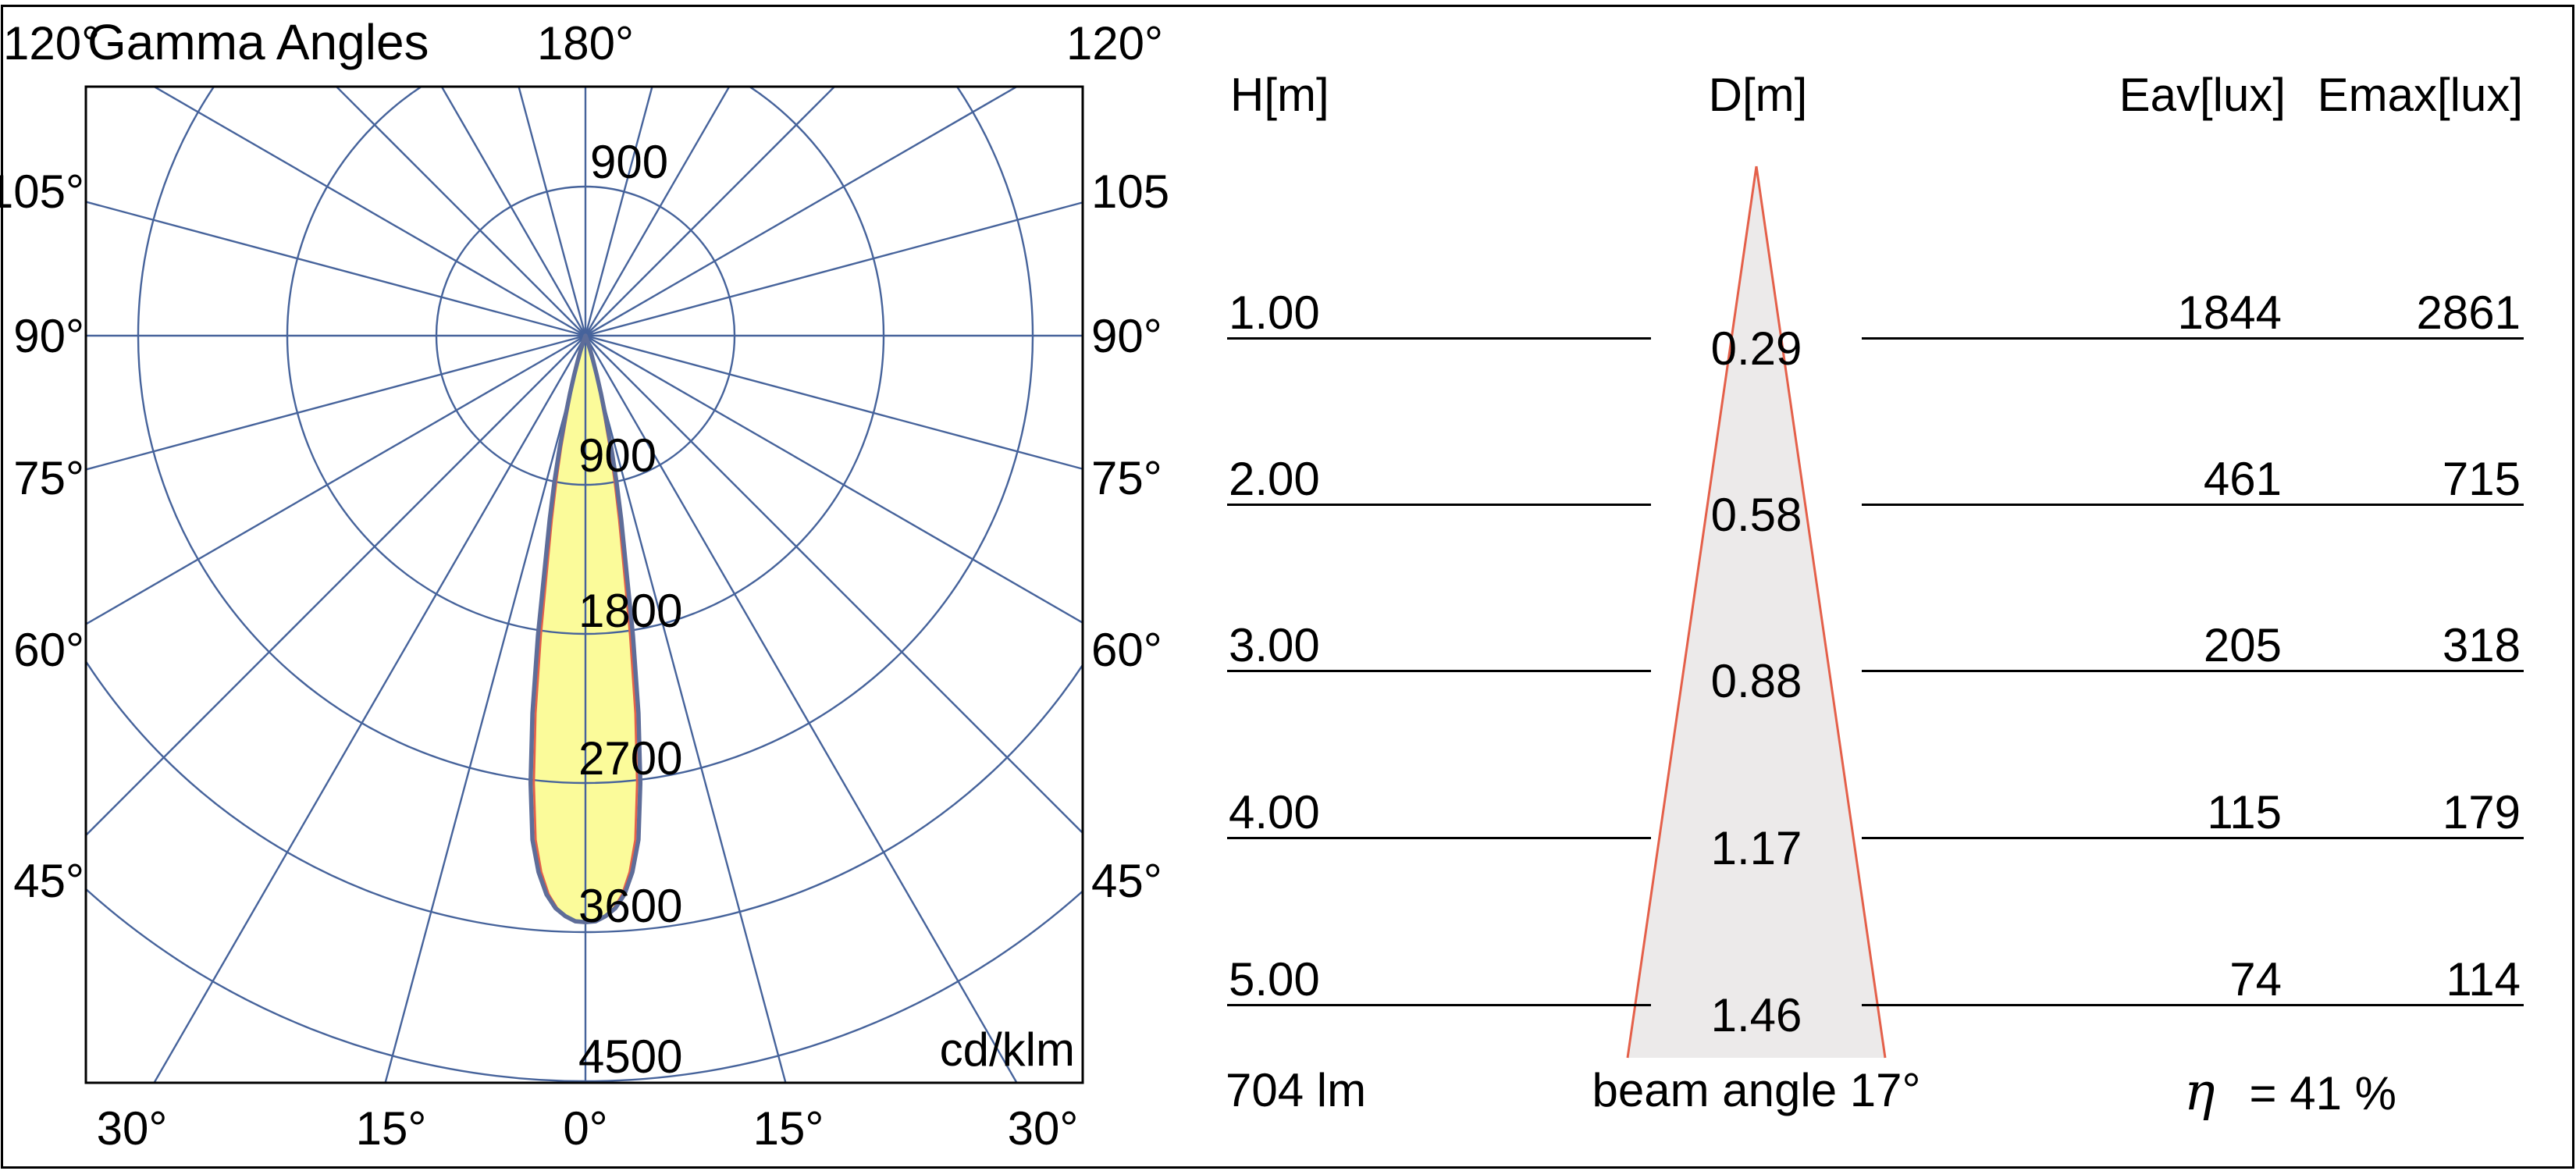 The height and width of the screenshot is (1171, 2576). What do you see at coordinates (2242, 645) in the screenshot?
I see `eav-value: 205` at bounding box center [2242, 645].